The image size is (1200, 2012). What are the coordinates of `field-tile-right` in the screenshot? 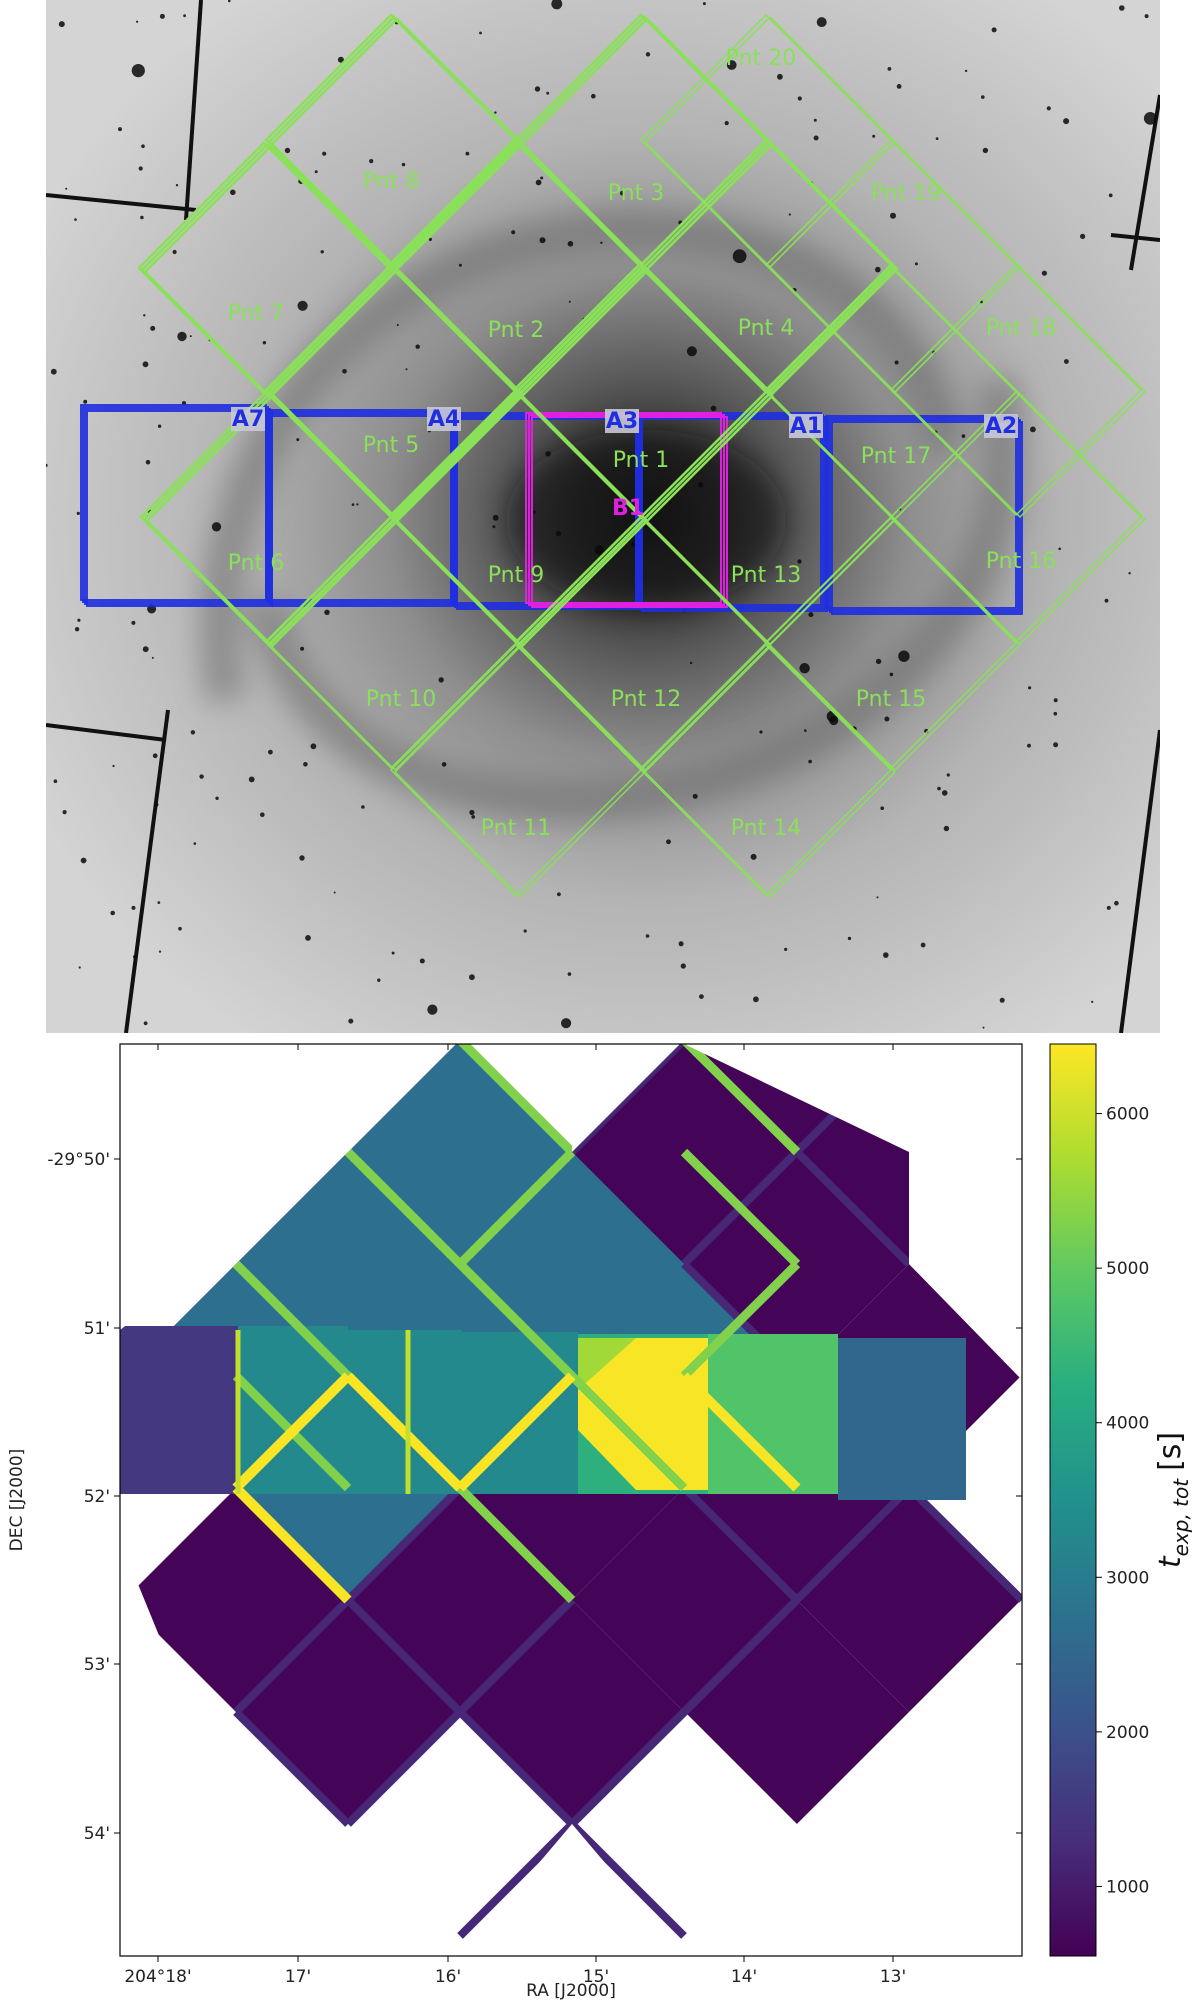 It's located at (902, 1419).